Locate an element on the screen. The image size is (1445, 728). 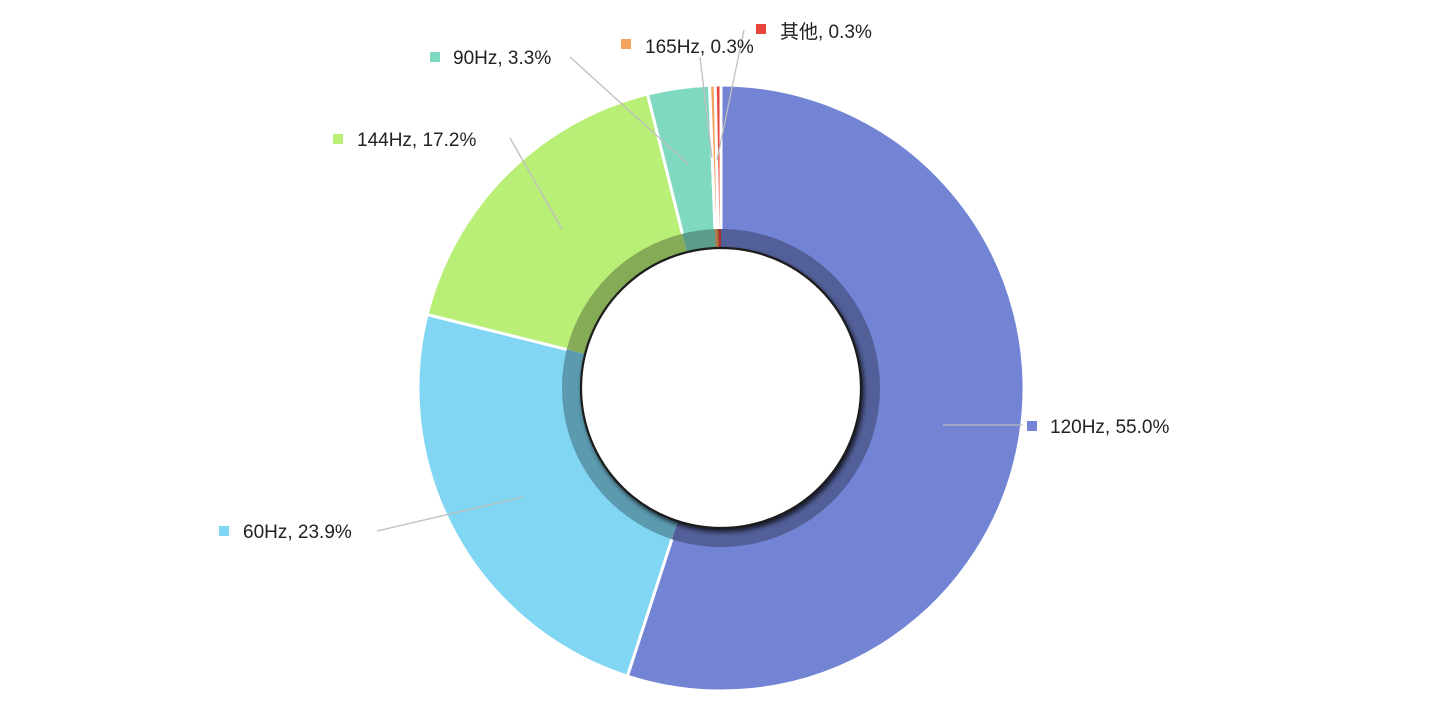
label-marker-其他 is located at coordinates (761, 29).